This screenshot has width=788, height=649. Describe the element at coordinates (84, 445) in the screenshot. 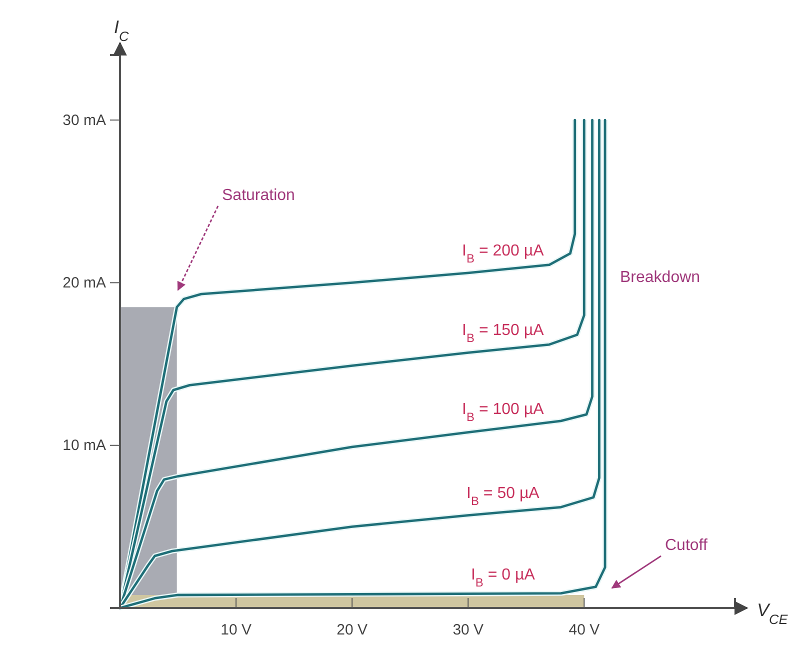

I see `y-tick-label: 10 mA` at that location.